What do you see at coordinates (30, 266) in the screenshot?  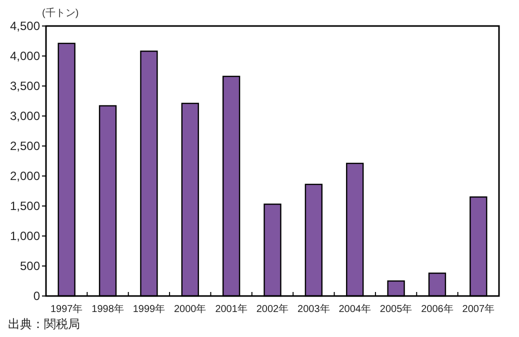 I see `y-tick-label: 500` at bounding box center [30, 266].